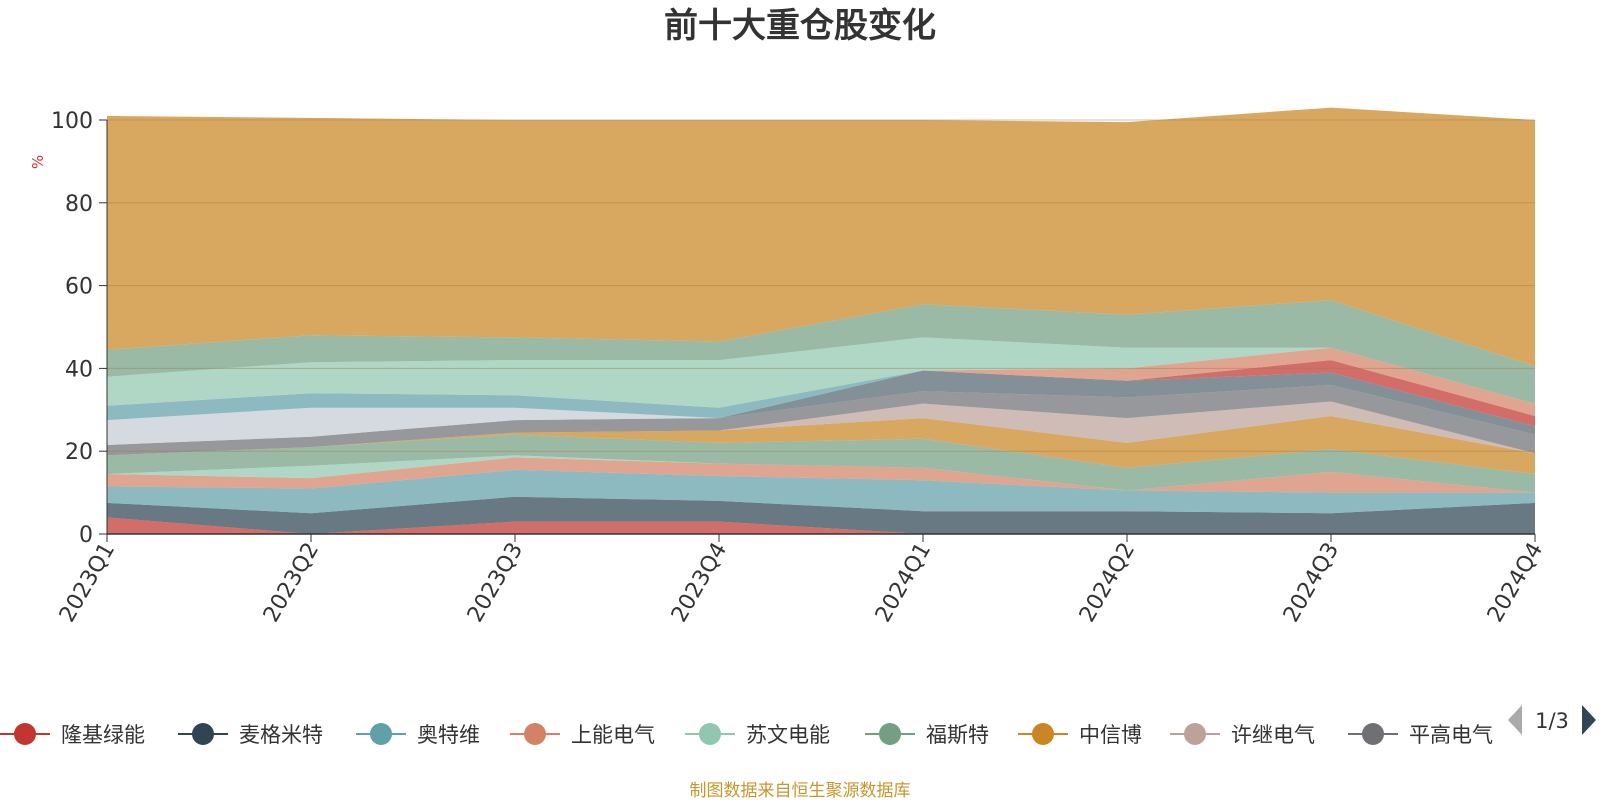 This screenshot has width=1600, height=800. I want to click on legend-item-label: 隆基绿能, so click(103, 735).